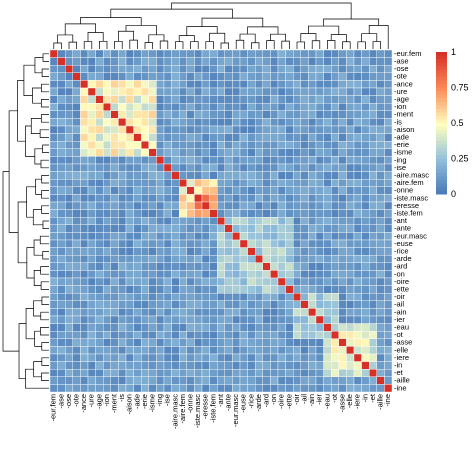  What do you see at coordinates (406, 205) in the screenshot?
I see `row-label: -eresse` at bounding box center [406, 205].